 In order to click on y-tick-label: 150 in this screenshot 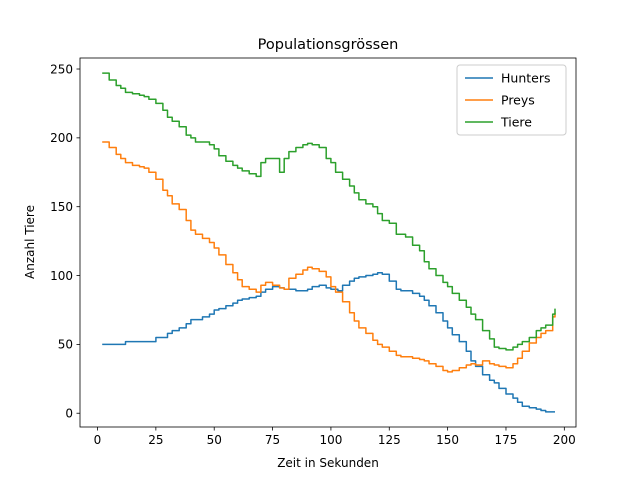, I will do `click(61, 207)`.